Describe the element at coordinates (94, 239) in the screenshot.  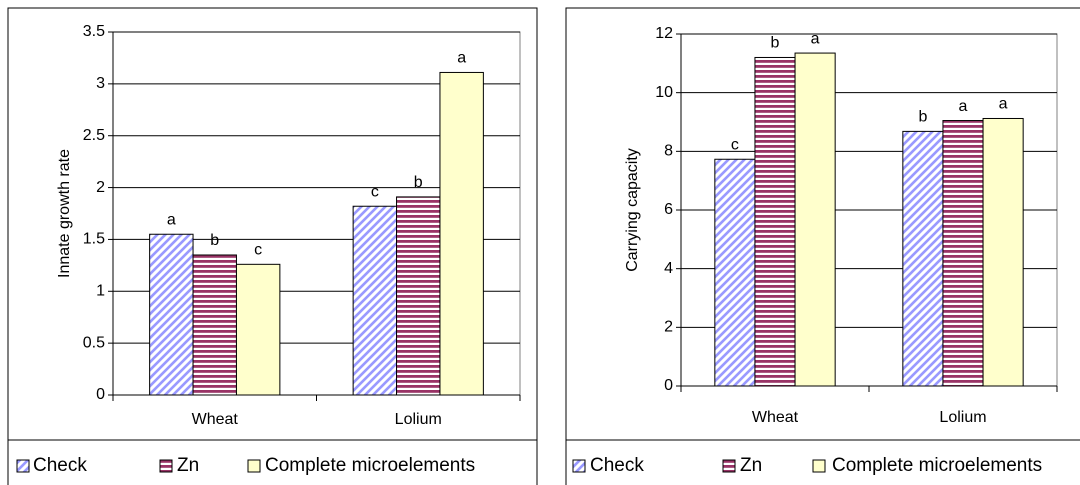
I see `y-tick-label: 1.5` at that location.